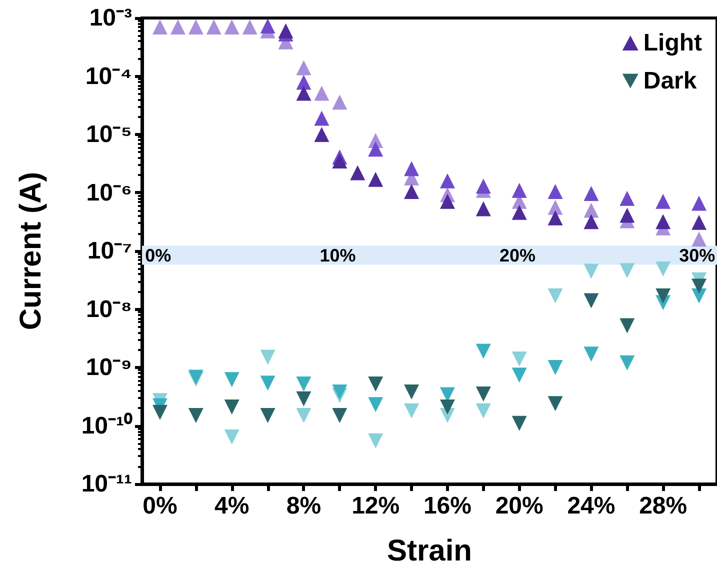 Image resolution: width=717 pixels, height=576 pixels. What do you see at coordinates (376, 506) in the screenshot?
I see `x-tick-label: 12%` at bounding box center [376, 506].